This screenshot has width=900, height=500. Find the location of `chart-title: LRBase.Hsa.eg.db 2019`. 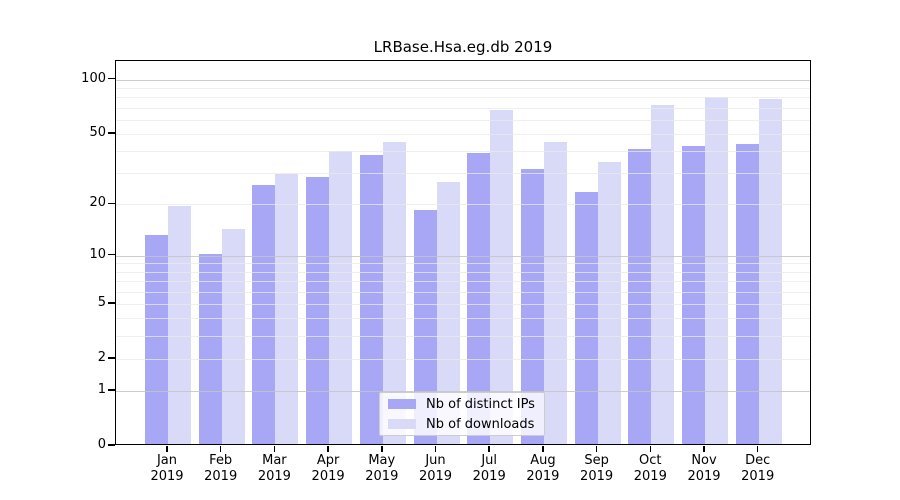

chart-title: LRBase.Hsa.eg.db 2019 is located at coordinates (463, 47).